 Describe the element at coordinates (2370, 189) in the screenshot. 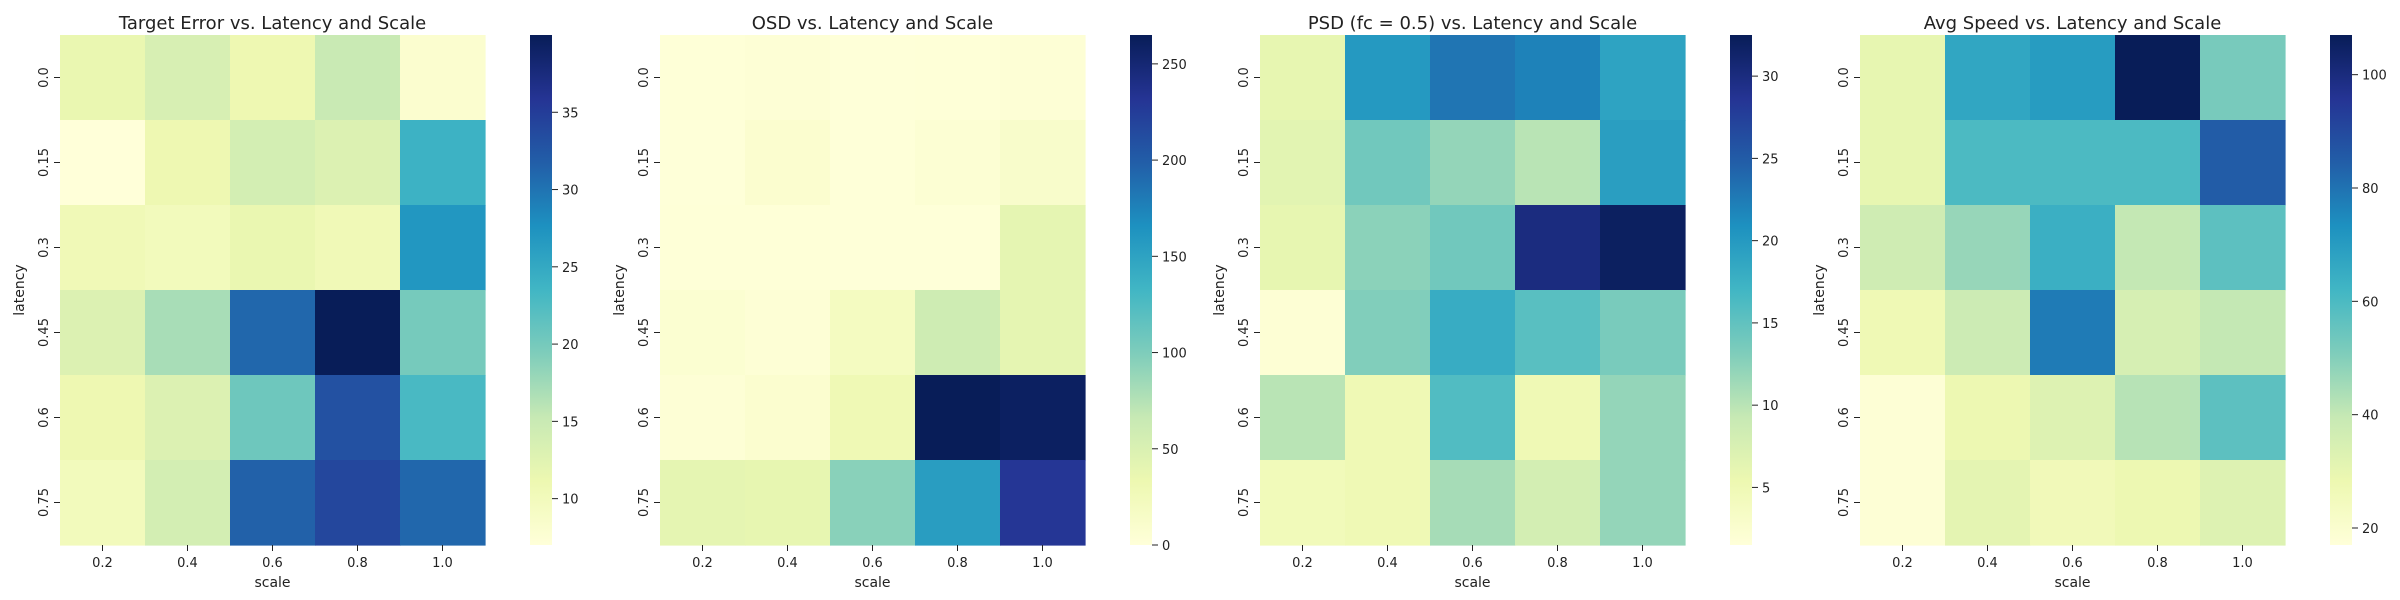

I see `colorbar-tick-label: 80` at that location.